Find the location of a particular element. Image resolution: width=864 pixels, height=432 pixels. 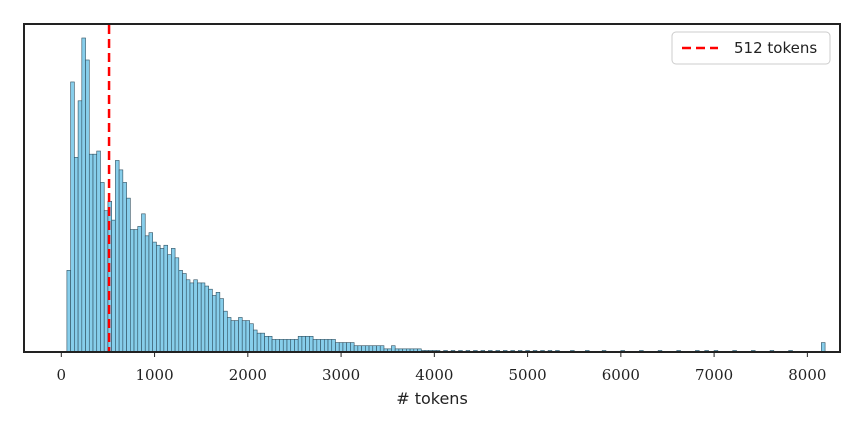

legend-box is located at coordinates (751, 48).